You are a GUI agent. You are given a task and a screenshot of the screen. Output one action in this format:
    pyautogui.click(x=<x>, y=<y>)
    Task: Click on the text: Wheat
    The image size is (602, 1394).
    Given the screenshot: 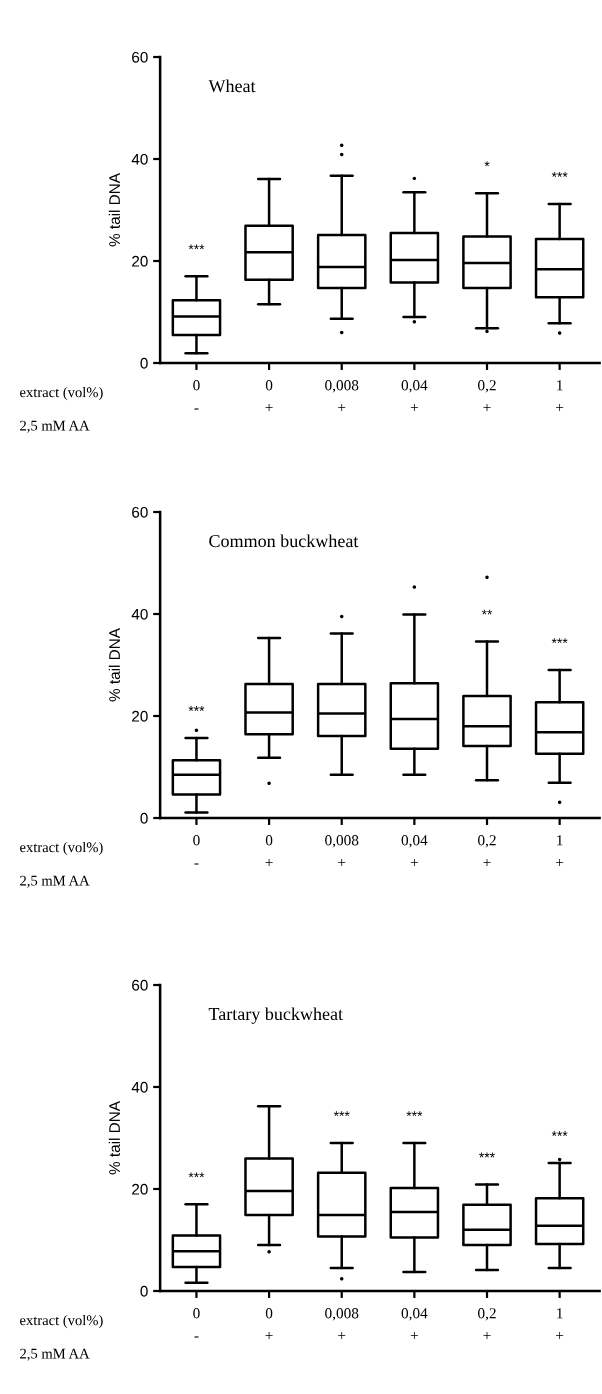 What is the action you would take?
    pyautogui.click(x=232, y=86)
    